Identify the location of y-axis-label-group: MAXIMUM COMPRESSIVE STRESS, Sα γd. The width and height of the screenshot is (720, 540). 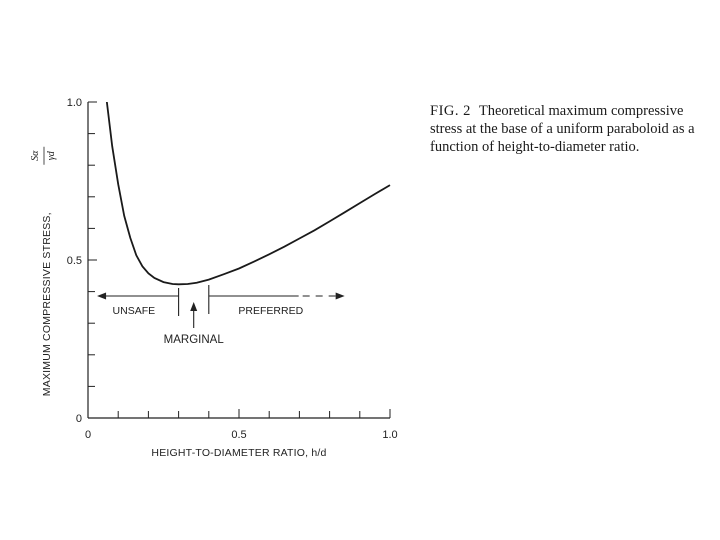
(43, 271).